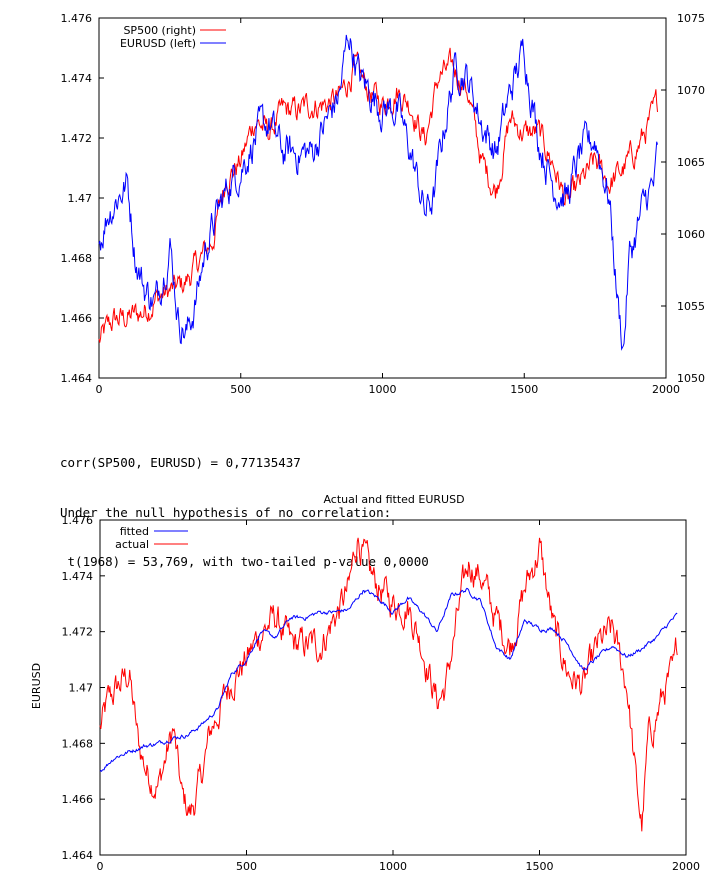 This screenshot has height=881, width=724. I want to click on y-right-tick-label: 1070, so click(691, 90).